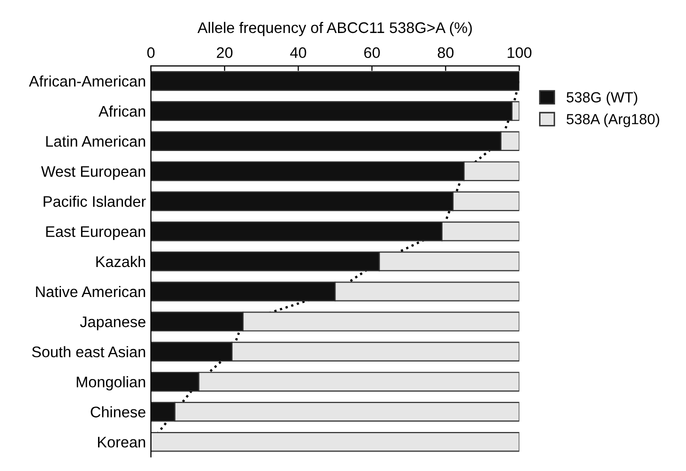 The height and width of the screenshot is (471, 686). I want to click on legend-label: 538A (Arg180), so click(613, 121).